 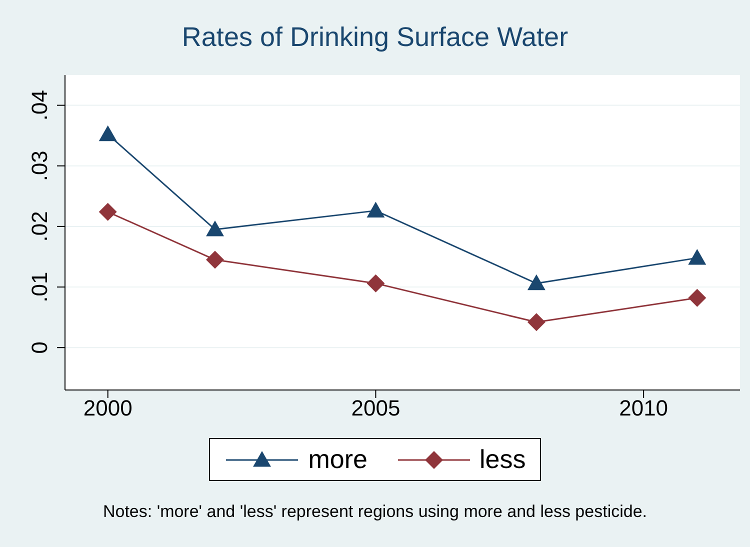 What do you see at coordinates (107, 408) in the screenshot?
I see `x-tick-label: 2000` at bounding box center [107, 408].